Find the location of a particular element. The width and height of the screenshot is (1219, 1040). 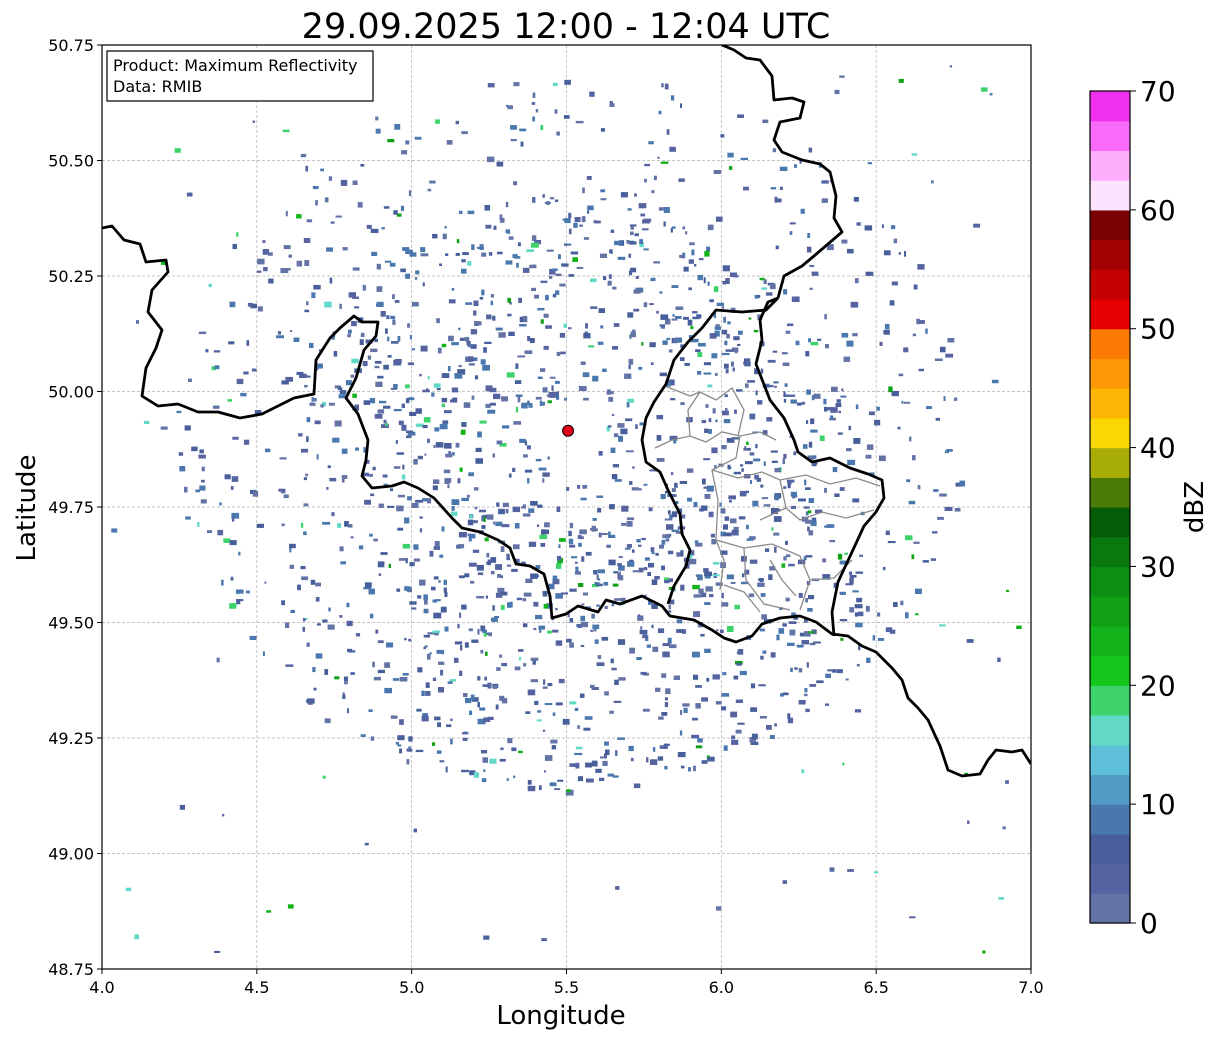

colorbar-tick-label: 70 is located at coordinates (1158, 91).